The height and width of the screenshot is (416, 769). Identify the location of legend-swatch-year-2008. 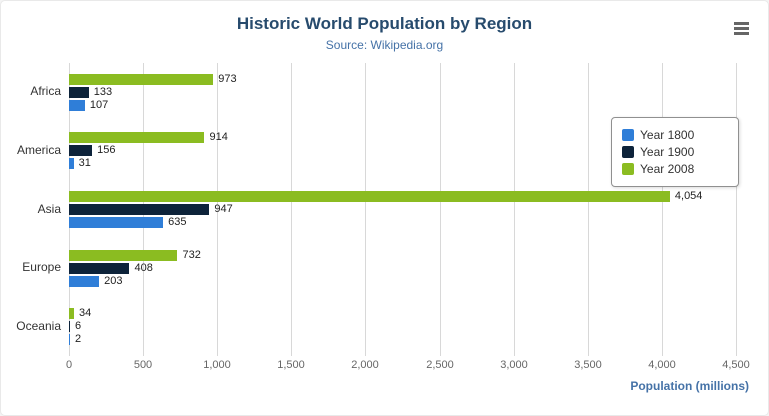
(628, 169).